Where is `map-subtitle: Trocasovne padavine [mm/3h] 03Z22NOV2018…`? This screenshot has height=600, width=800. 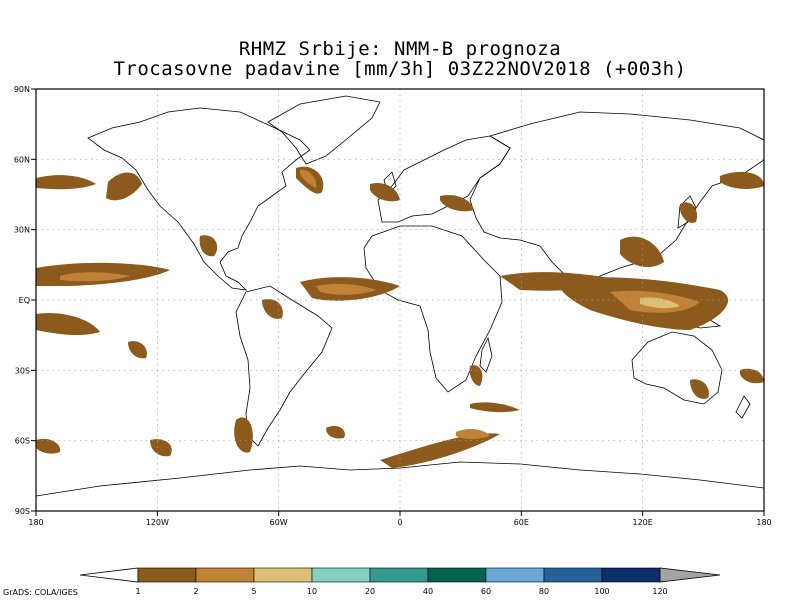
map-subtitle: Trocasovne padavine [mm/3h] 03Z22NOV2018… is located at coordinates (400, 69).